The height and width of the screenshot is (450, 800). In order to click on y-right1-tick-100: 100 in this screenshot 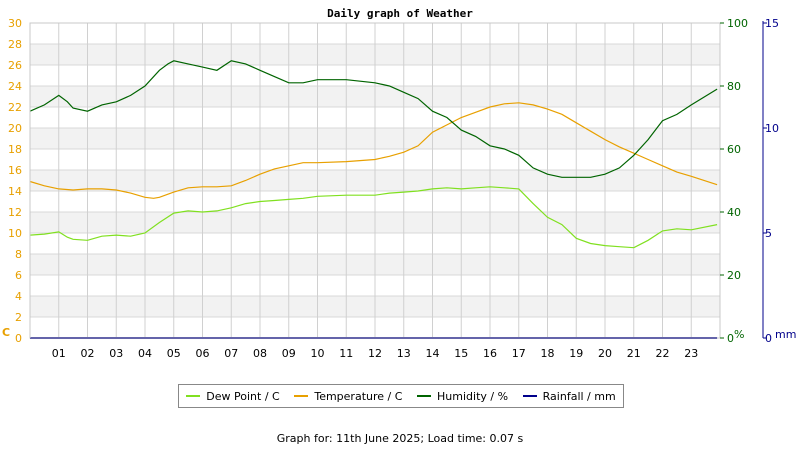, I will do `click(737, 23)`.